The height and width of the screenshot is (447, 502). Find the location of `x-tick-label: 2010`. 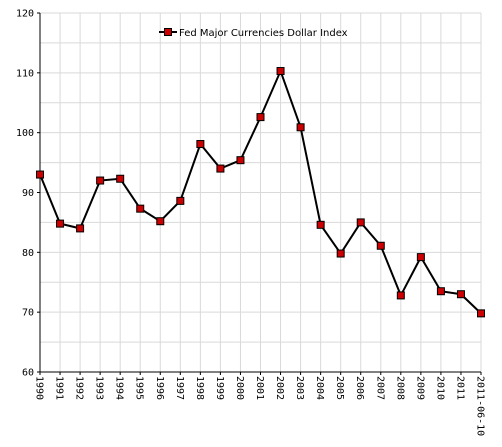

x-tick-label: 2010 is located at coordinates (439, 388).